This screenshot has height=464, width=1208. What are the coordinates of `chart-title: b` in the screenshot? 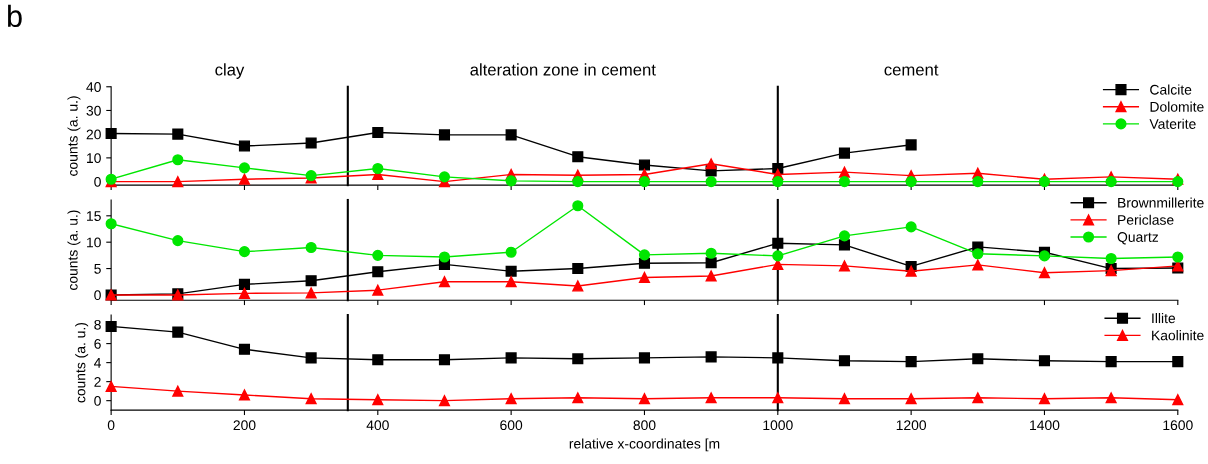 It's located at (15, 16).